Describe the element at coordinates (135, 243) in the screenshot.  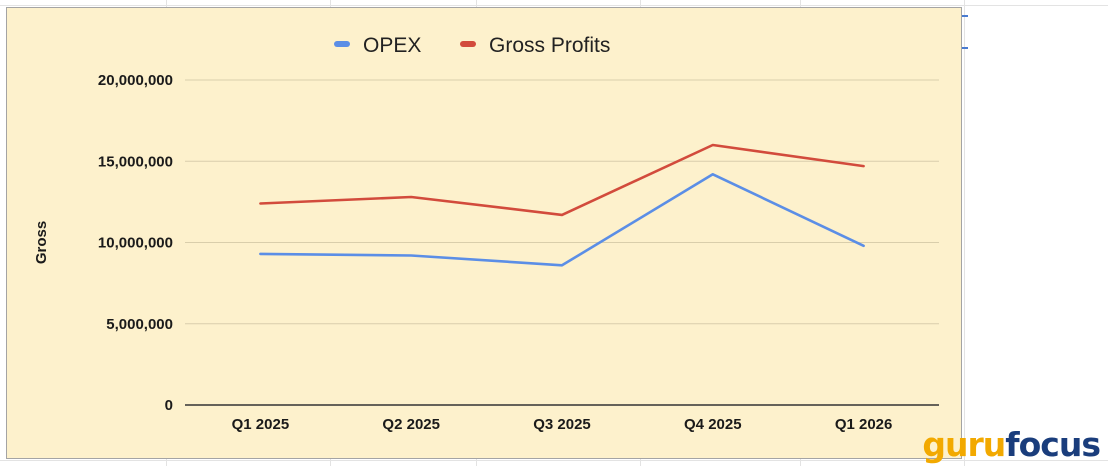
I see `y-tick-label: 10,000,000` at that location.